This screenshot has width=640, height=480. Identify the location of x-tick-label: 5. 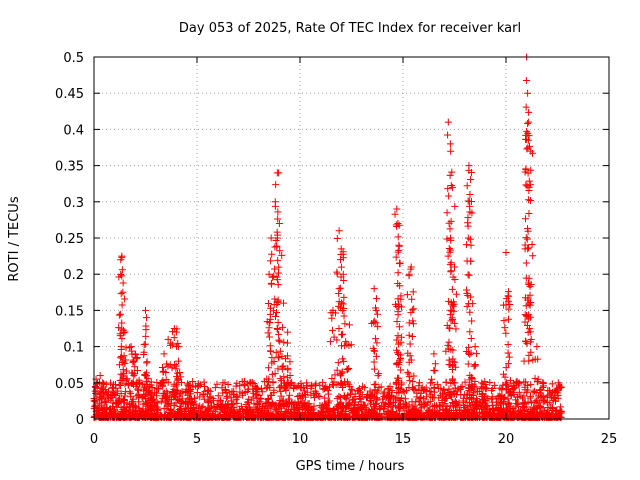
(197, 439).